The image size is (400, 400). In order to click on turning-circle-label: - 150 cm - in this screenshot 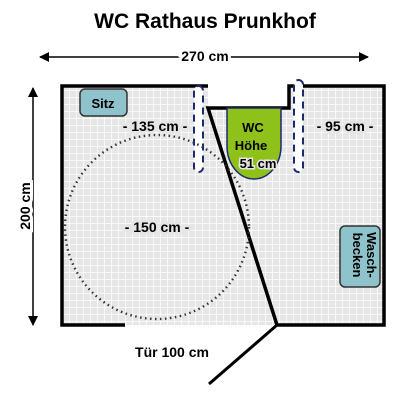, I will do `click(157, 227)`.